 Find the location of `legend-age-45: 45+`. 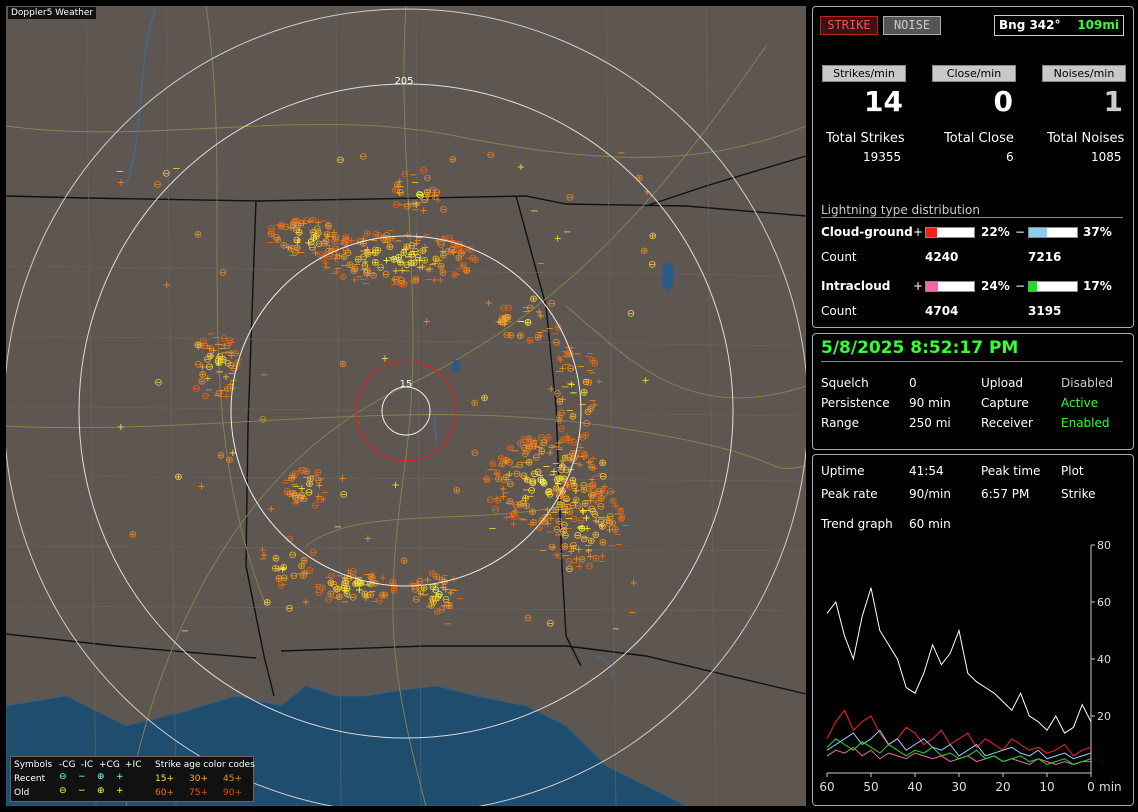

legend-age-45: 45+ is located at coordinates (232, 779).